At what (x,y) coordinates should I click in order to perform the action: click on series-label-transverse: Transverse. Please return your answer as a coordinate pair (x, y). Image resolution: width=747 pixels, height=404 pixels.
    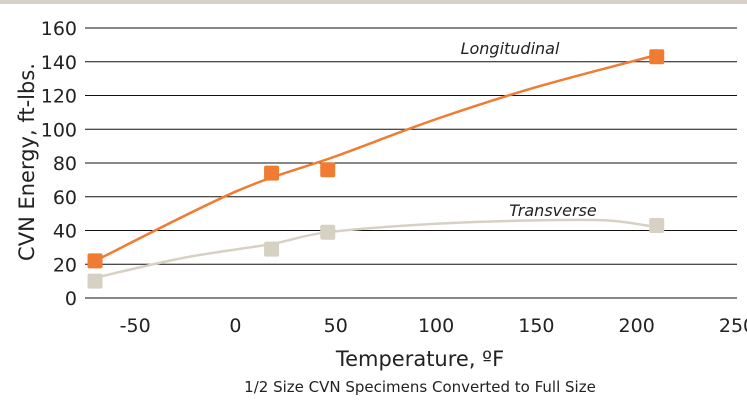
    Looking at the image, I should click on (553, 210).